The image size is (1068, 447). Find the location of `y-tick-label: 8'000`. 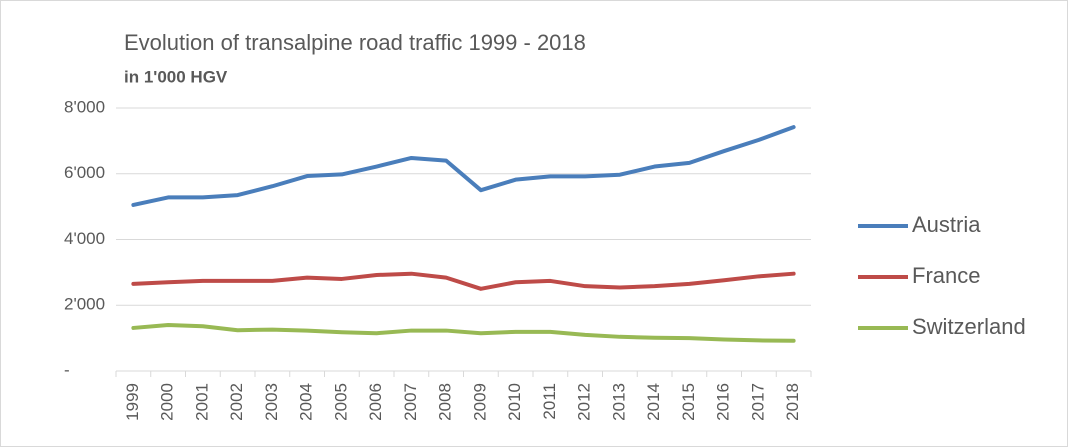

y-tick-label: 8'000 is located at coordinates (84, 106).